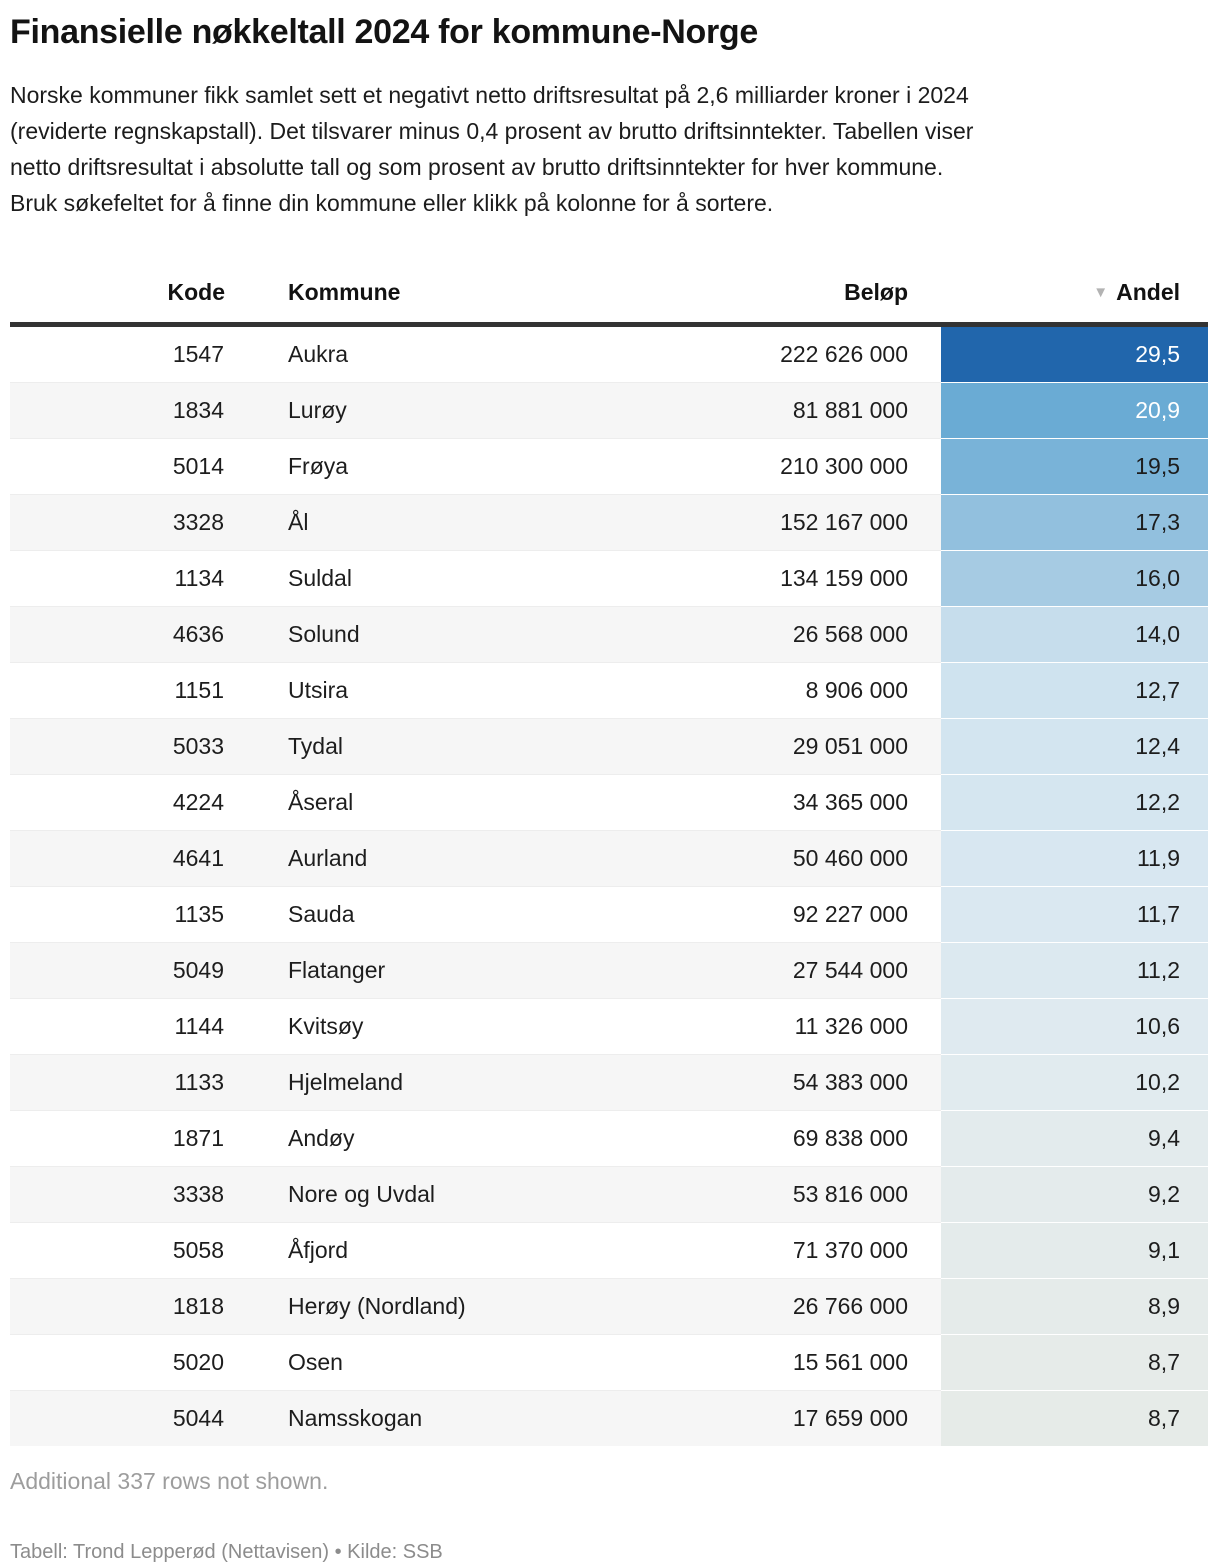 The image size is (1220, 1564). Describe the element at coordinates (1074, 522) in the screenshot. I see `cell-andel: 17,3` at that location.